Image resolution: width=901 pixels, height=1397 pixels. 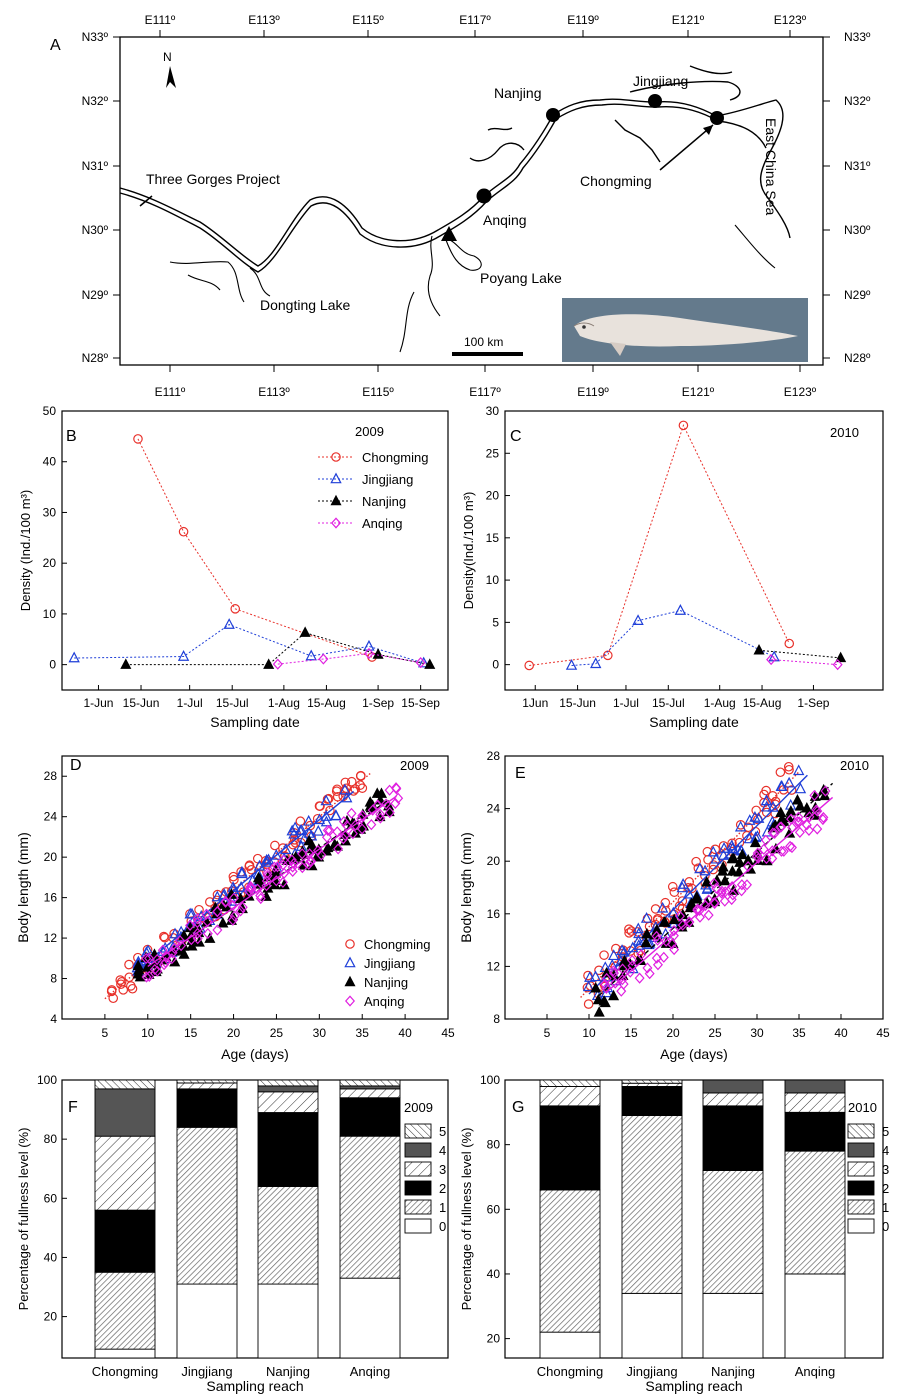 I want to click on bottom-lon-label: E115º, so click(x=378, y=392).